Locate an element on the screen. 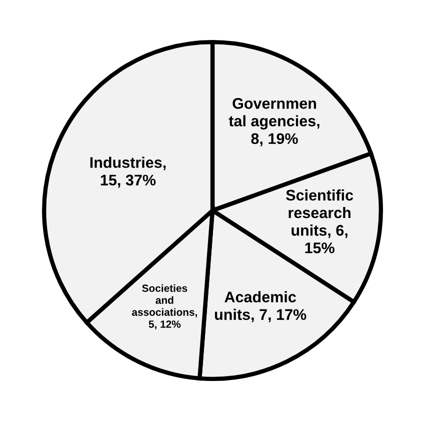  slice-label: Industries, 15, 37% is located at coordinates (128, 172).